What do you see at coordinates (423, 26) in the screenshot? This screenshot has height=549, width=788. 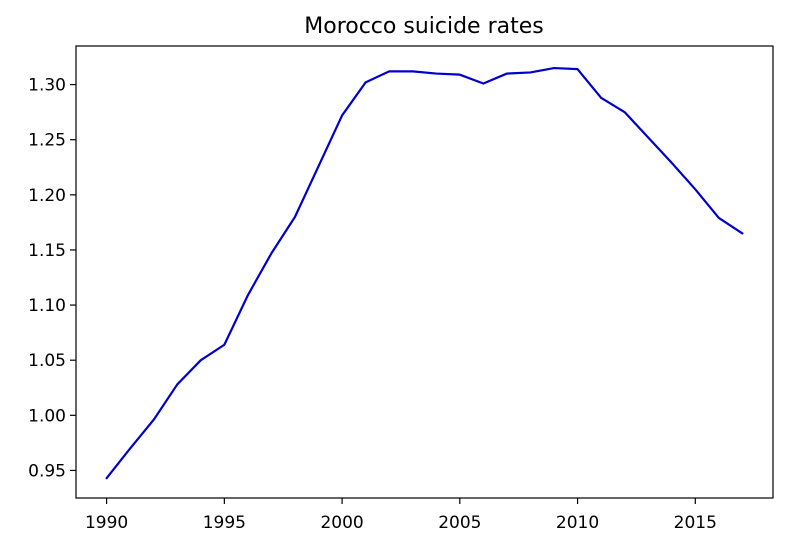 I see `chart-title: Morocco suicide rates` at bounding box center [423, 26].